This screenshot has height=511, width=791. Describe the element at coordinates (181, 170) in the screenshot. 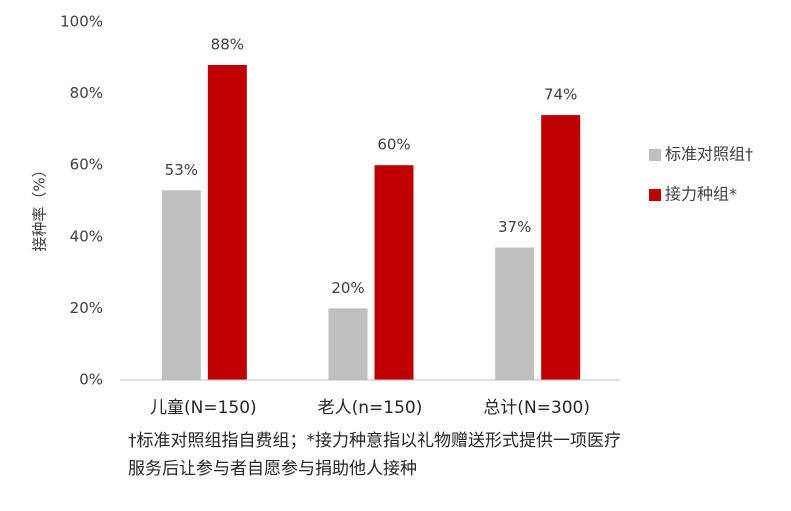

I see `value-label: 53%` at that location.